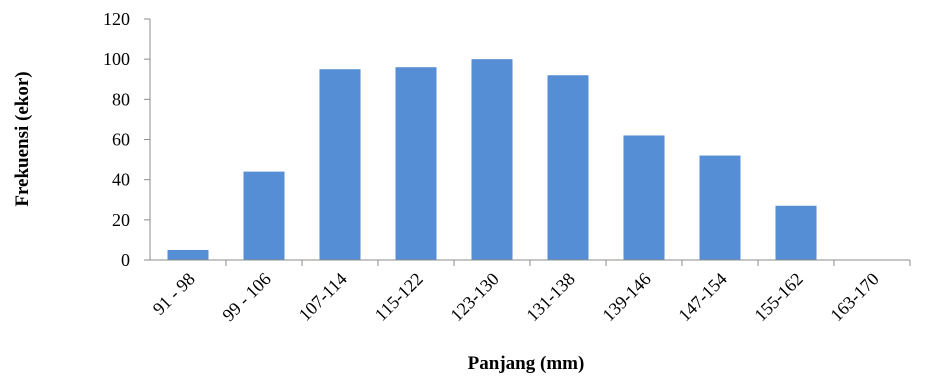 The height and width of the screenshot is (376, 940). What do you see at coordinates (702, 297) in the screenshot?
I see `x-tick-label: 147-154` at bounding box center [702, 297].